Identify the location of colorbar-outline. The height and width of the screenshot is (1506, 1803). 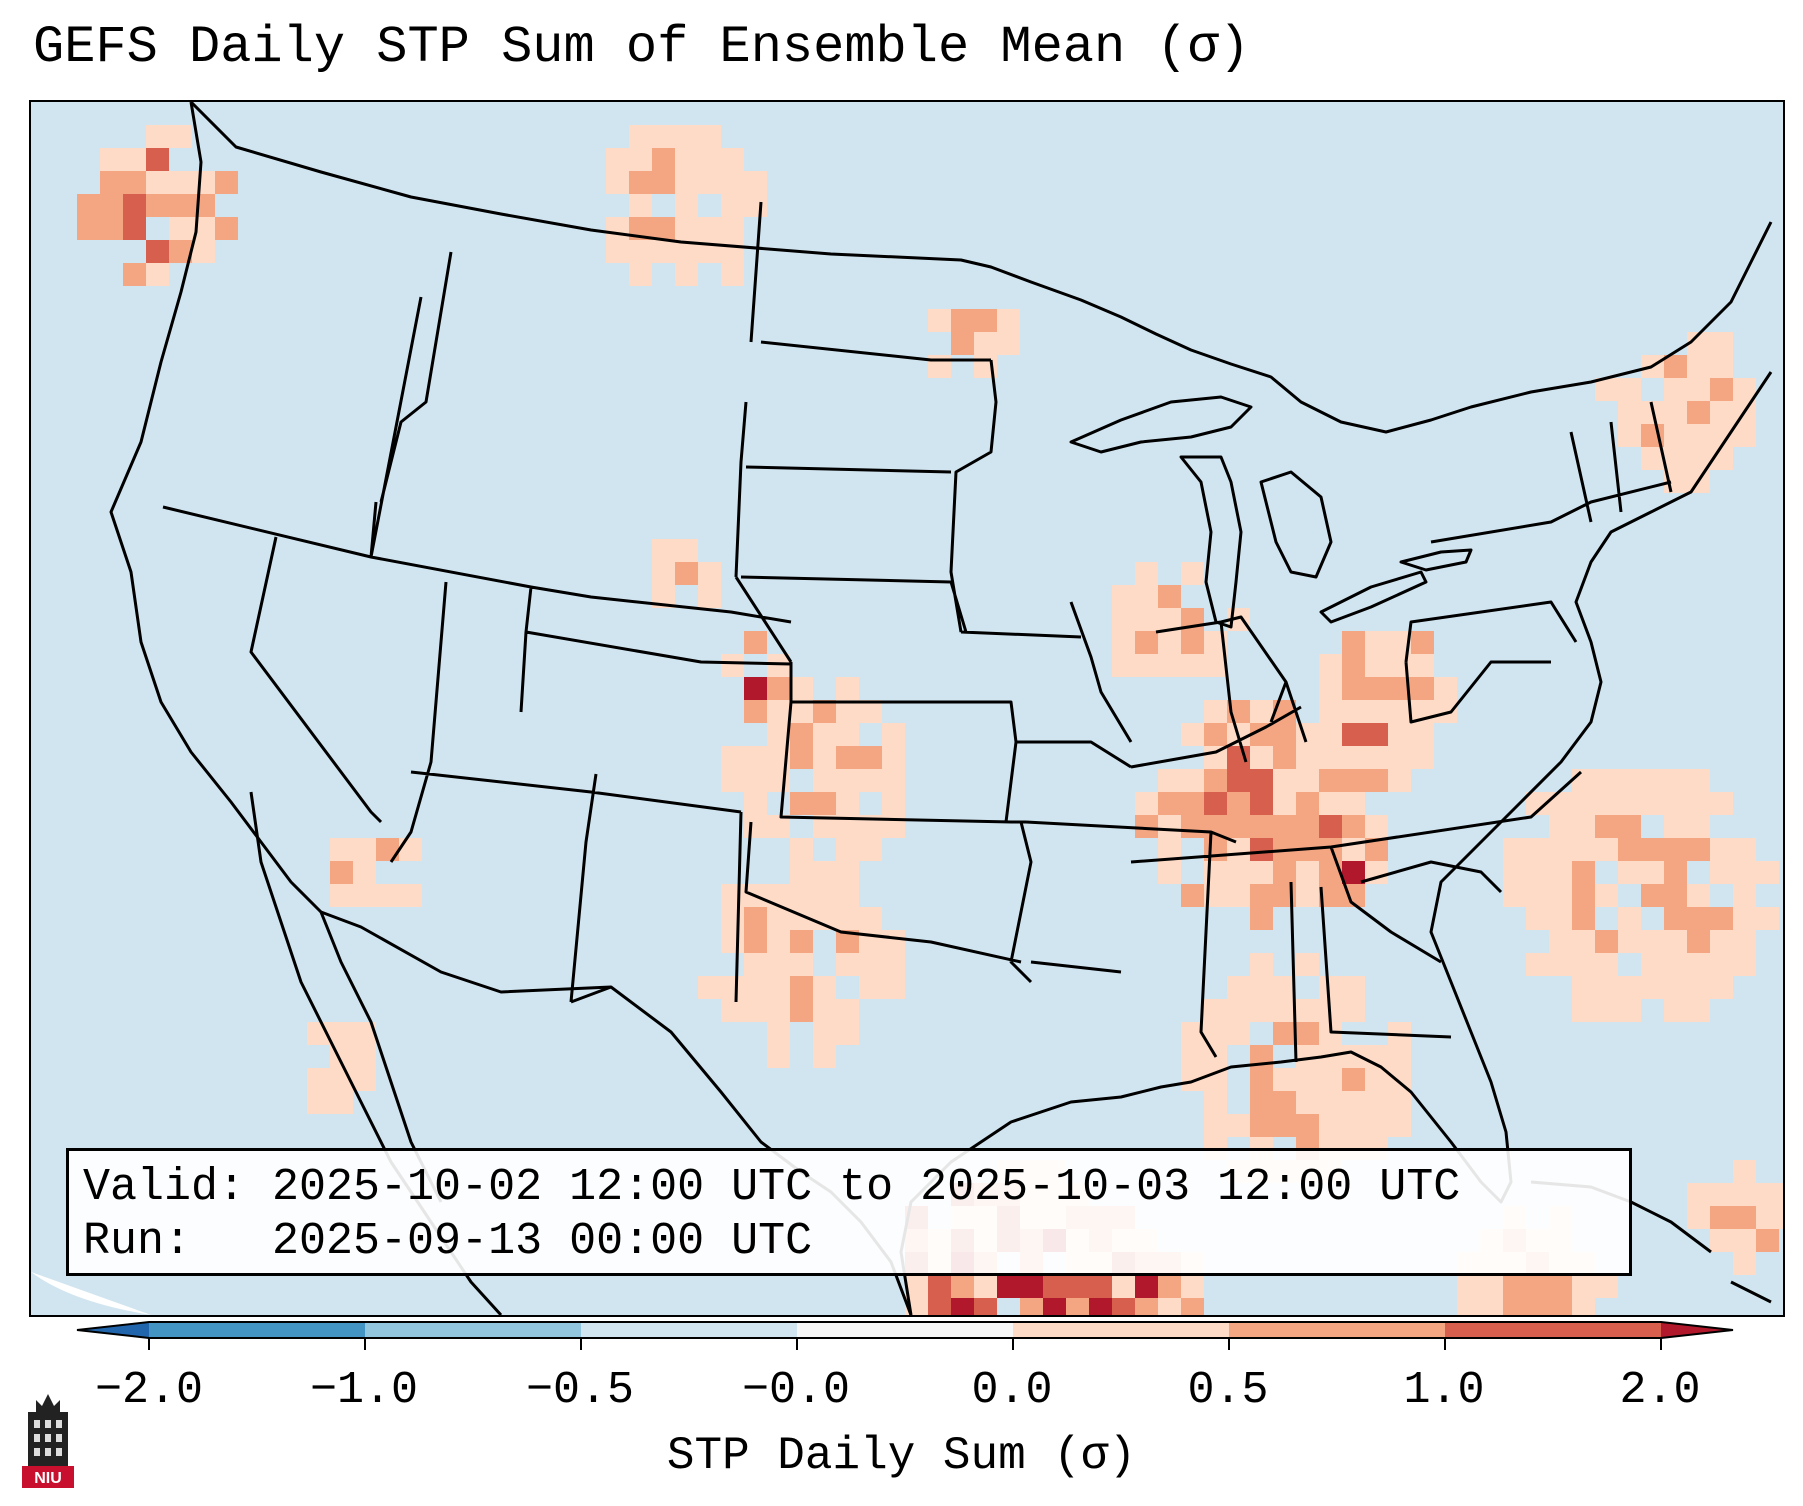
(905, 1330).